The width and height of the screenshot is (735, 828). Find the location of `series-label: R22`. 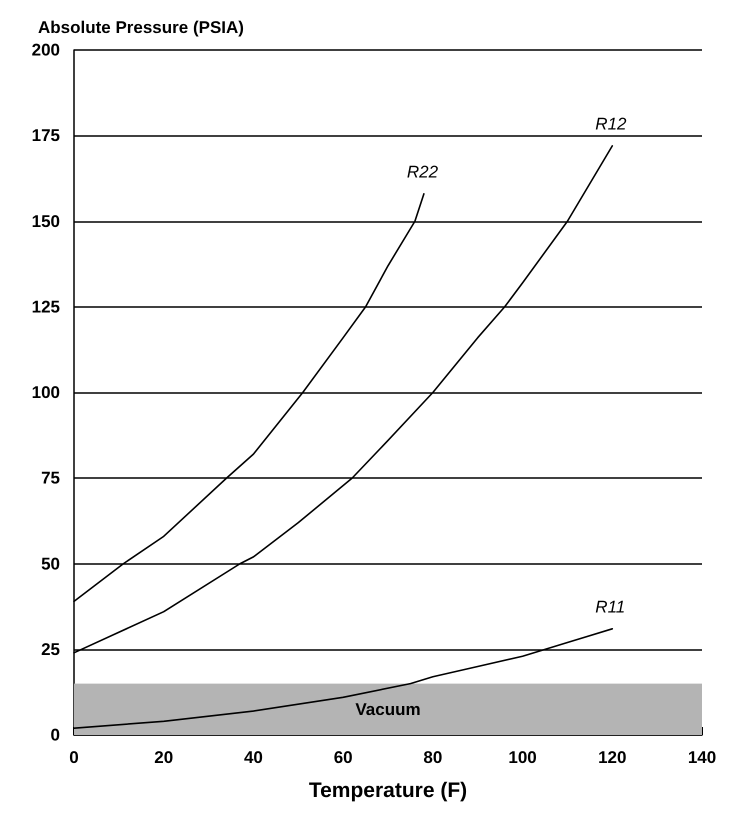

series-label: R22 is located at coordinates (422, 172).